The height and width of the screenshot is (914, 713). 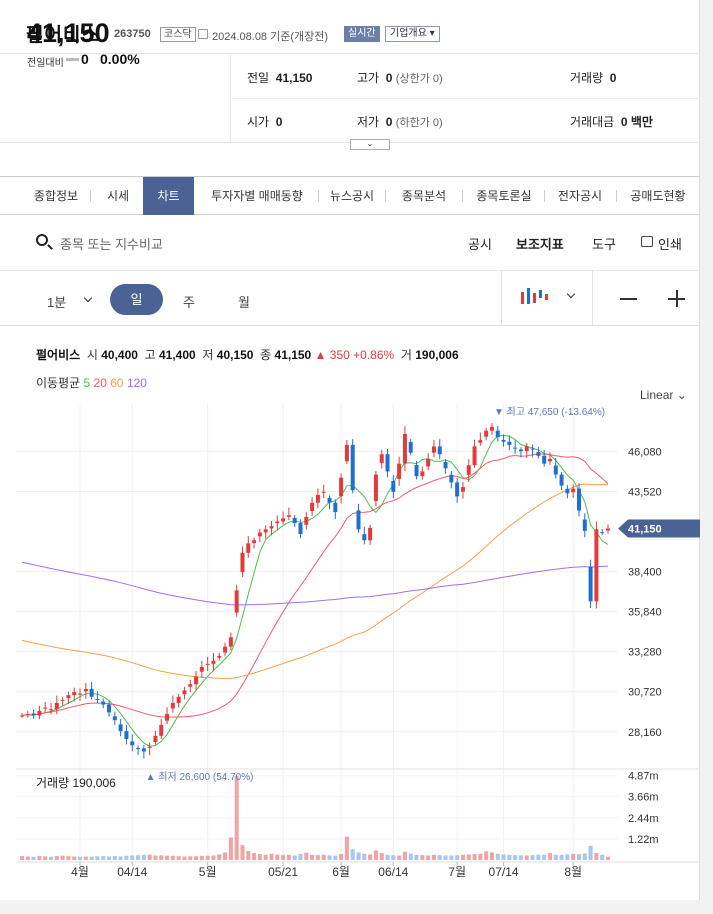 What do you see at coordinates (424, 196) in the screenshot?
I see `tab-analysis: 종목분석` at bounding box center [424, 196].